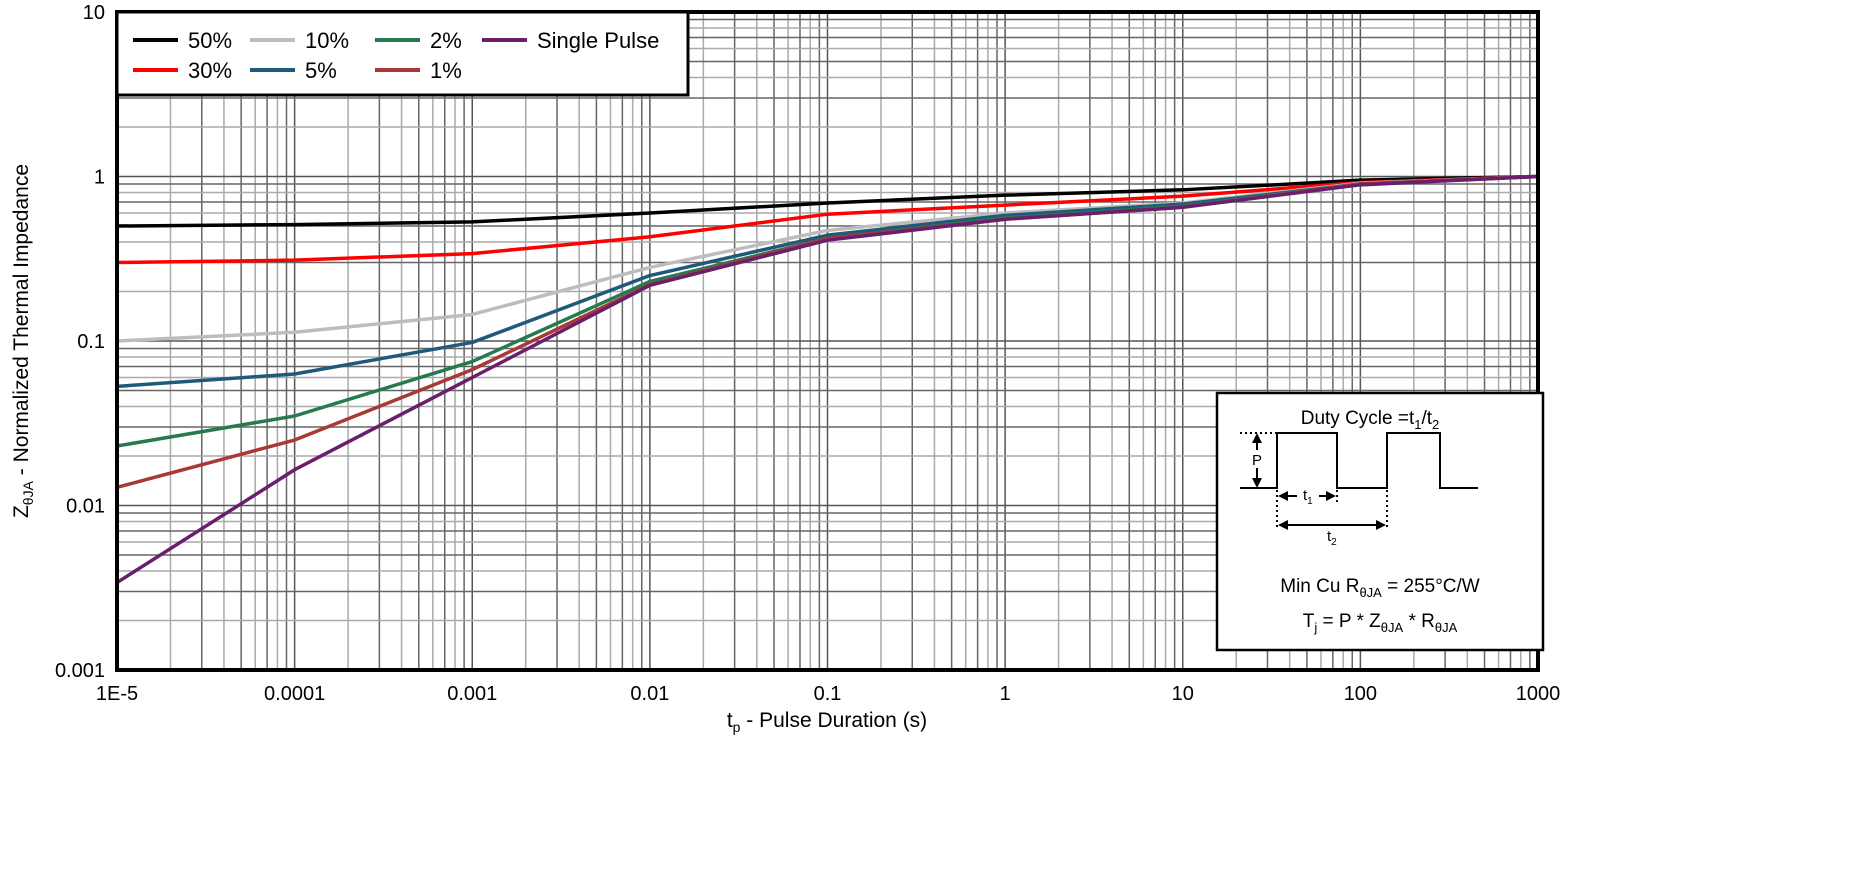 The image size is (1855, 882). Describe the element at coordinates (1332, 538) in the screenshot. I see `t2-label: t2` at that location.